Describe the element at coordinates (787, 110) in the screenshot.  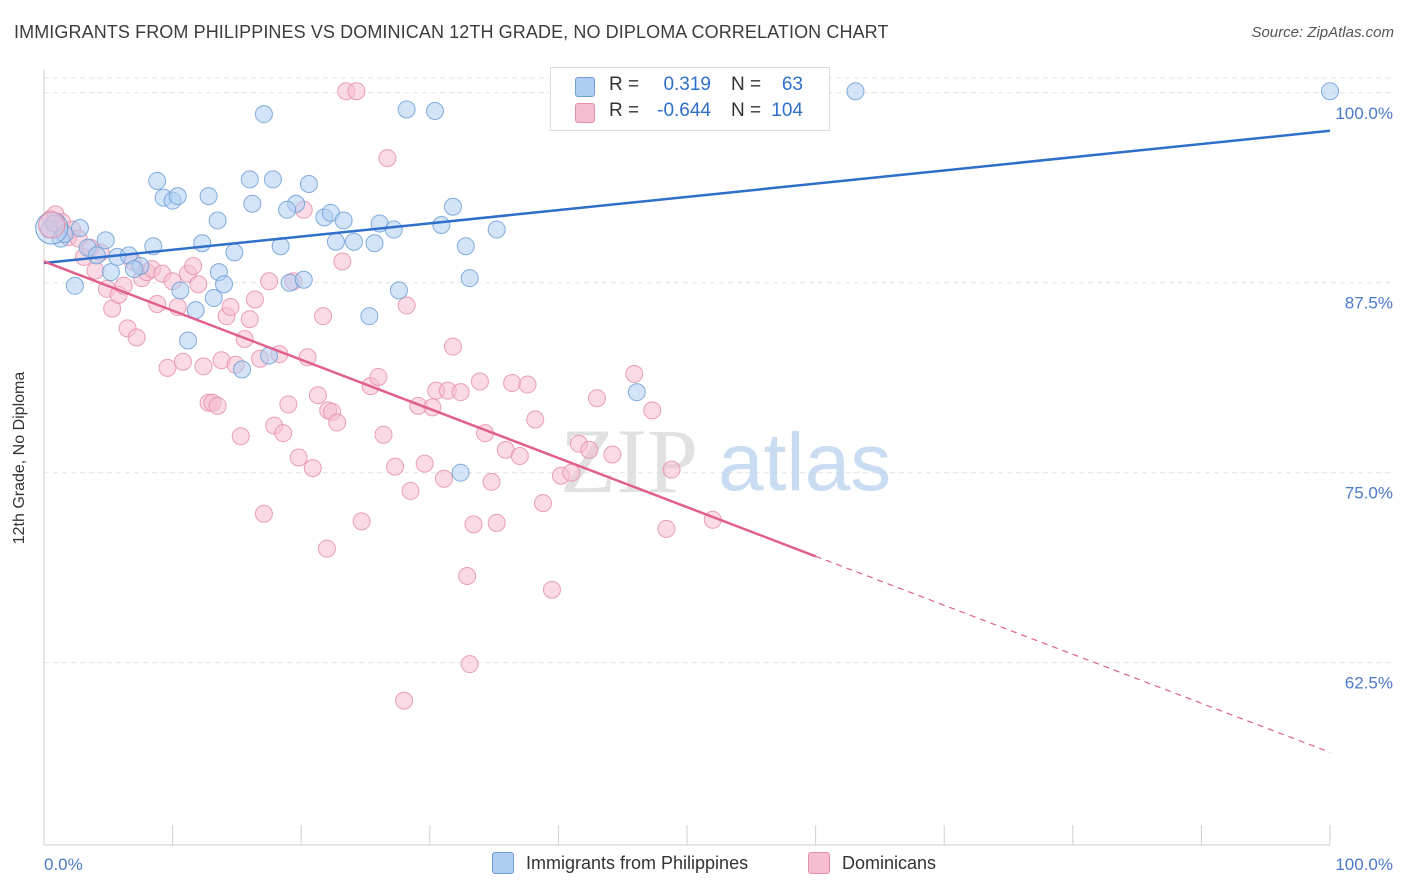
I see `legend-n-value-2: 104` at that location.